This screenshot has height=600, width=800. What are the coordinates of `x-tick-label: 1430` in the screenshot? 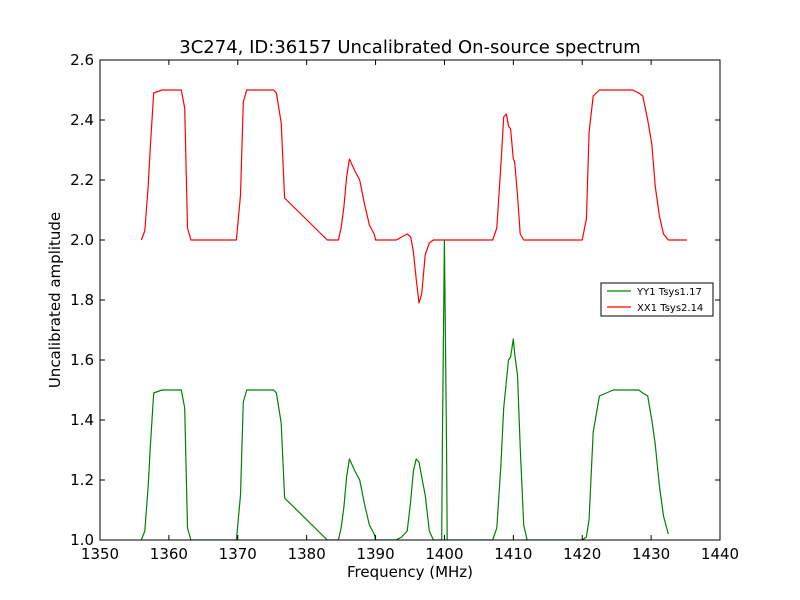 It's located at (651, 554).